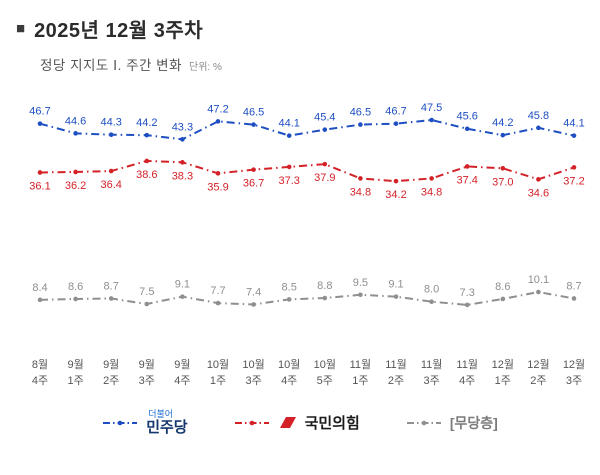 This screenshot has height=475, width=600. Describe the element at coordinates (431, 108) in the screenshot. I see `minjoo-value-label: 47.5` at that location.